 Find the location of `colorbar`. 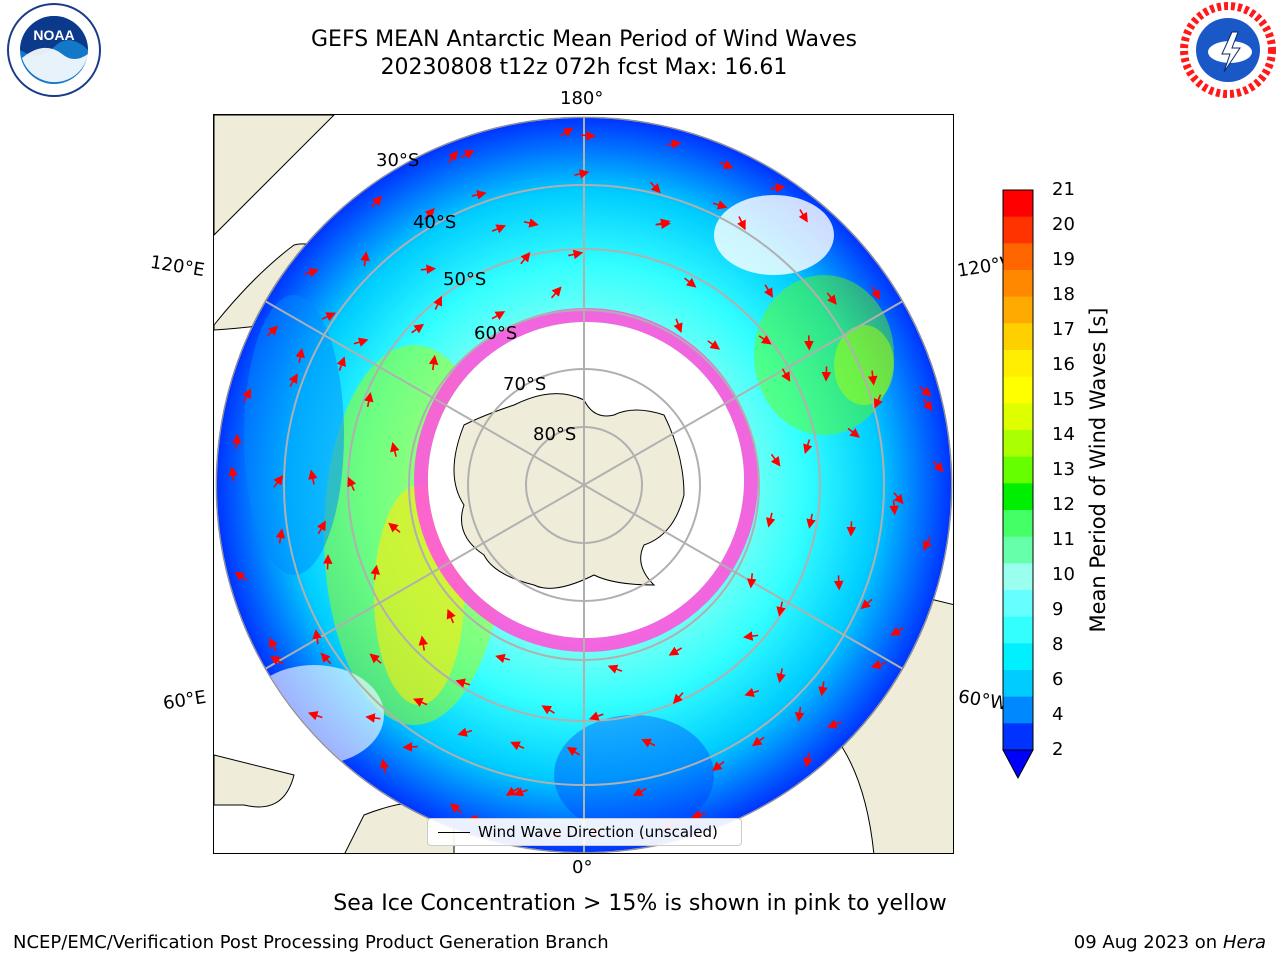

colorbar is located at coordinates (1020, 490).